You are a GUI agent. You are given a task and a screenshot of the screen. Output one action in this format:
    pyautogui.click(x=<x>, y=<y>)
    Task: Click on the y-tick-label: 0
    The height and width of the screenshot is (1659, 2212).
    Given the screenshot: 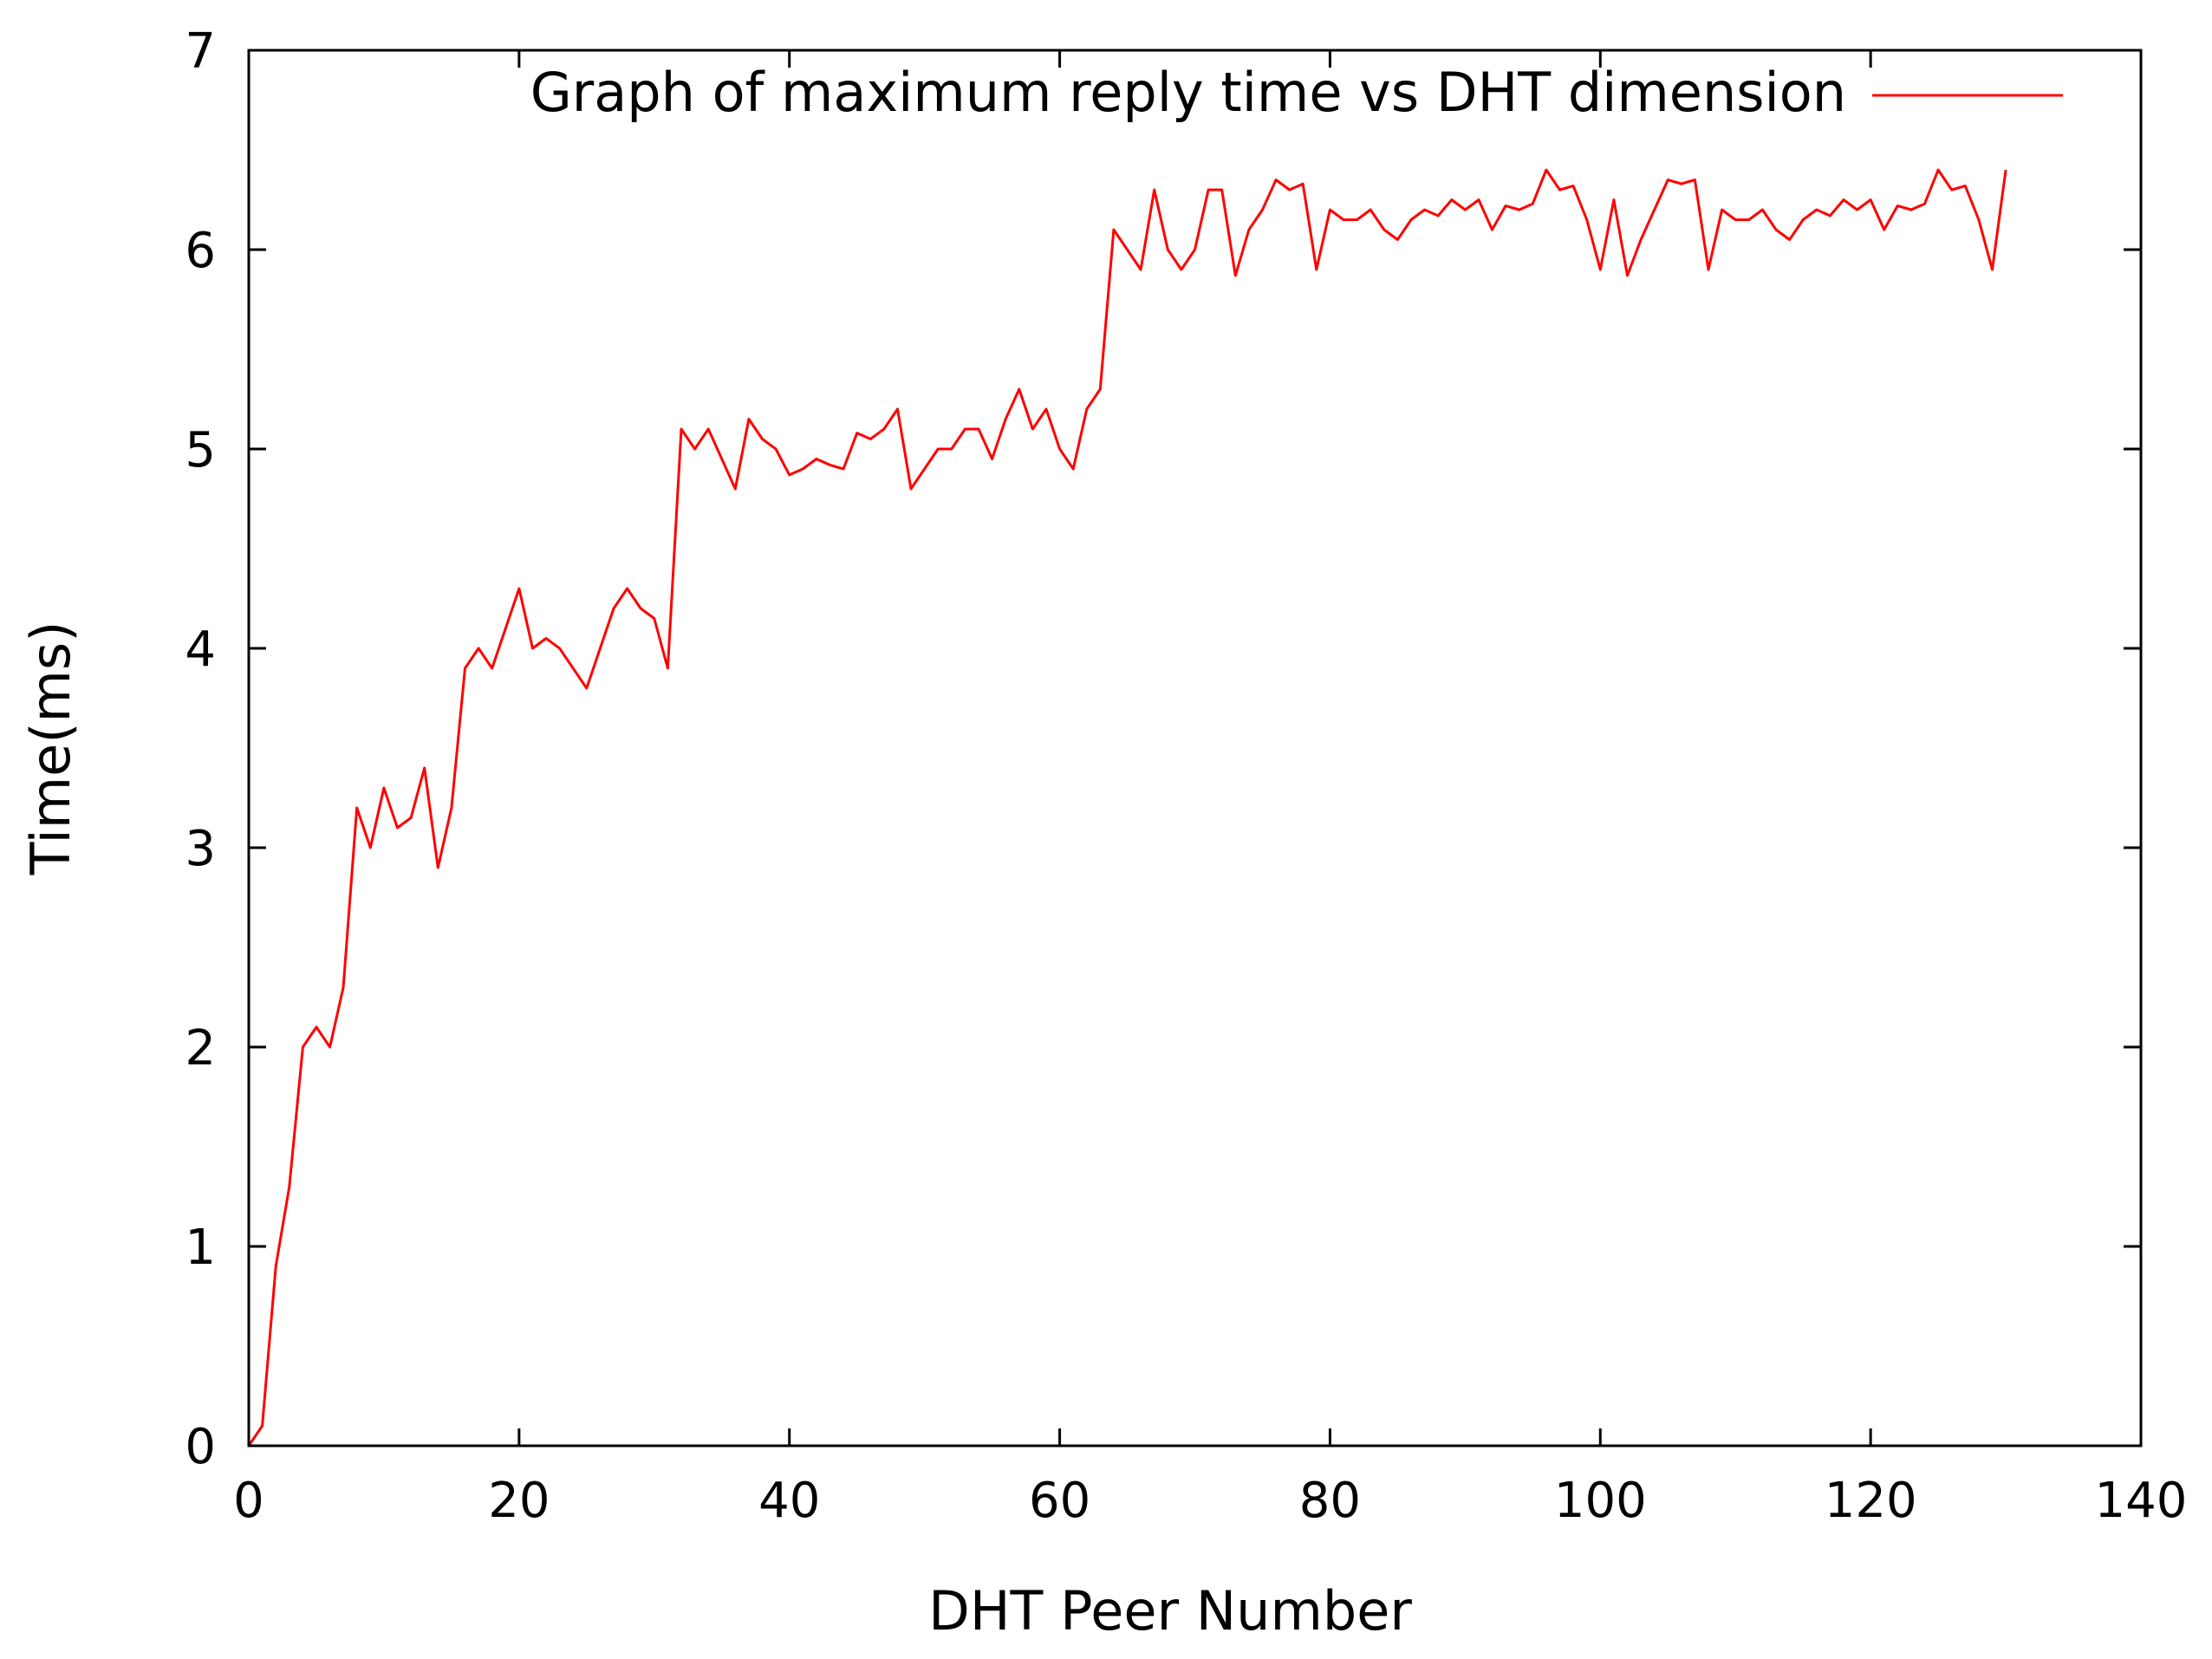 What is the action you would take?
    pyautogui.click(x=200, y=1447)
    